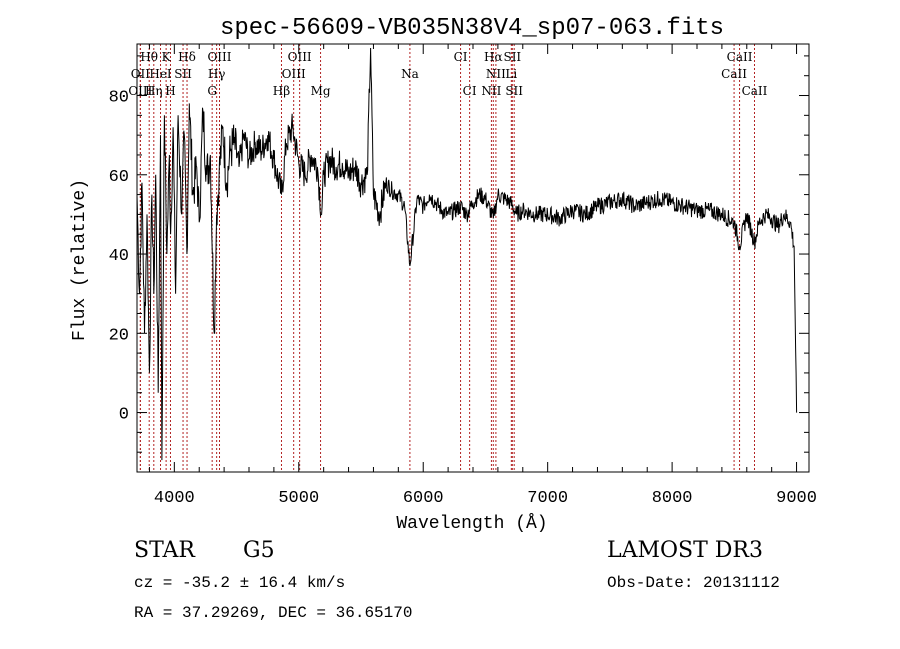 This screenshot has height=649, width=900. What do you see at coordinates (170, 91) in the screenshot?
I see `emission-line-label: H` at bounding box center [170, 91].